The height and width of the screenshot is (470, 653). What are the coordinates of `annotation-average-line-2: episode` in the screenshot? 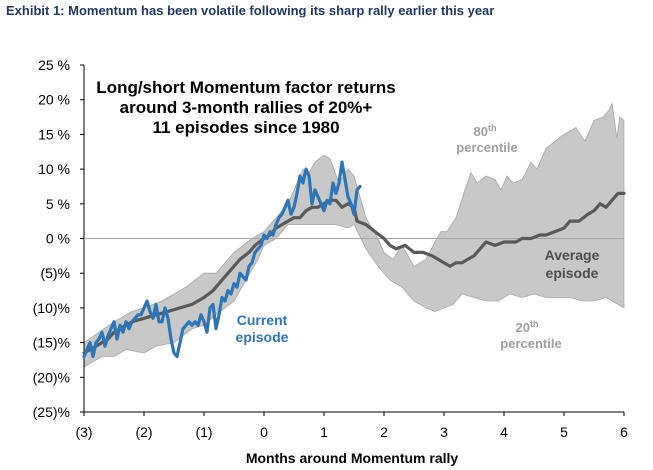 It's located at (572, 273).